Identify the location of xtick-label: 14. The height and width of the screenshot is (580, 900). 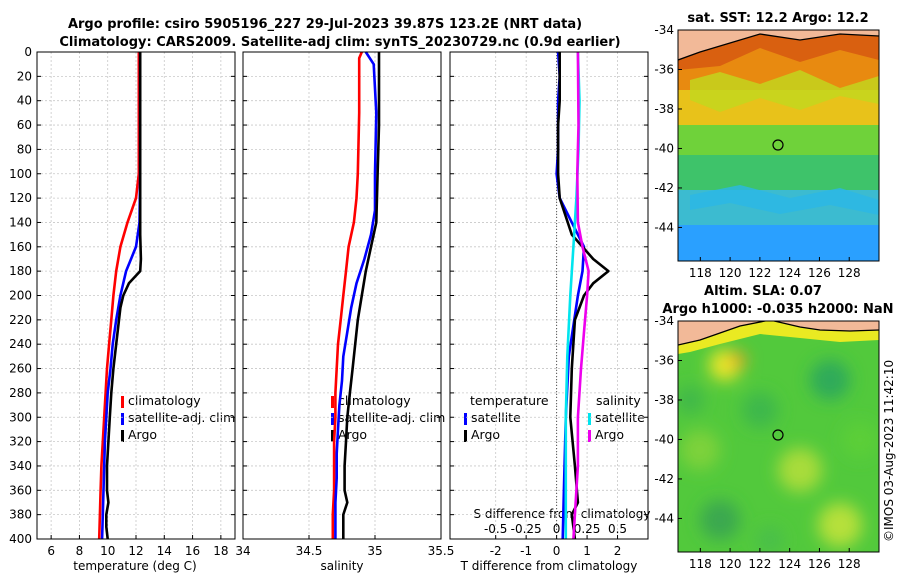
(164, 551).